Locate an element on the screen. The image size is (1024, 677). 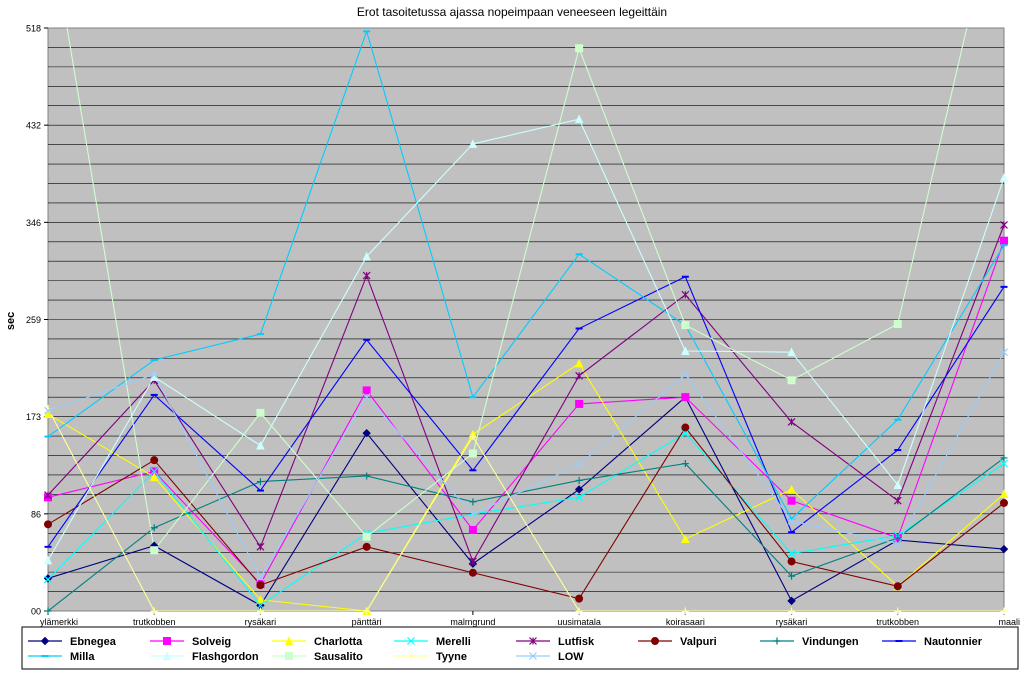
y-tick-label: 259 is located at coordinates (33, 320).